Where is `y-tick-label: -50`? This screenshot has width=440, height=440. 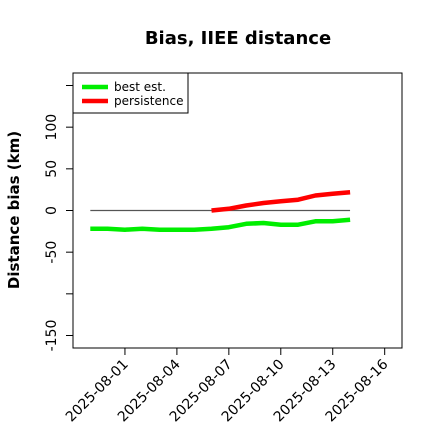 y-tick-label: -50 is located at coordinates (52, 252).